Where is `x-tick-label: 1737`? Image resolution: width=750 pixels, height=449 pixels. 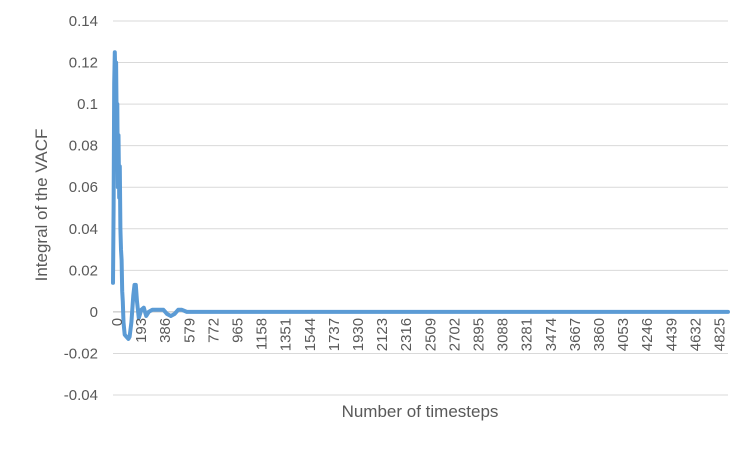
x-tick-label: 1737 is located at coordinates (334, 334).